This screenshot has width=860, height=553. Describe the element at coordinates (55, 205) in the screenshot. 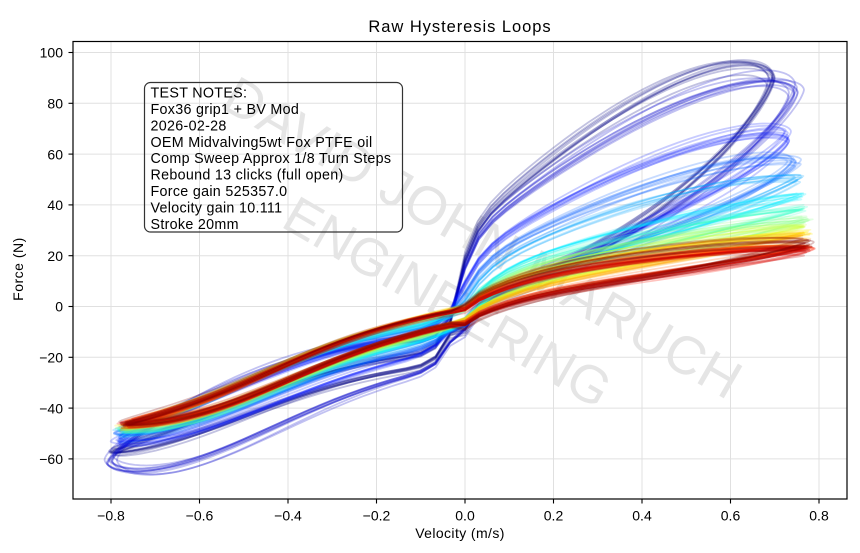

I see `svg-text: 40` at that location.